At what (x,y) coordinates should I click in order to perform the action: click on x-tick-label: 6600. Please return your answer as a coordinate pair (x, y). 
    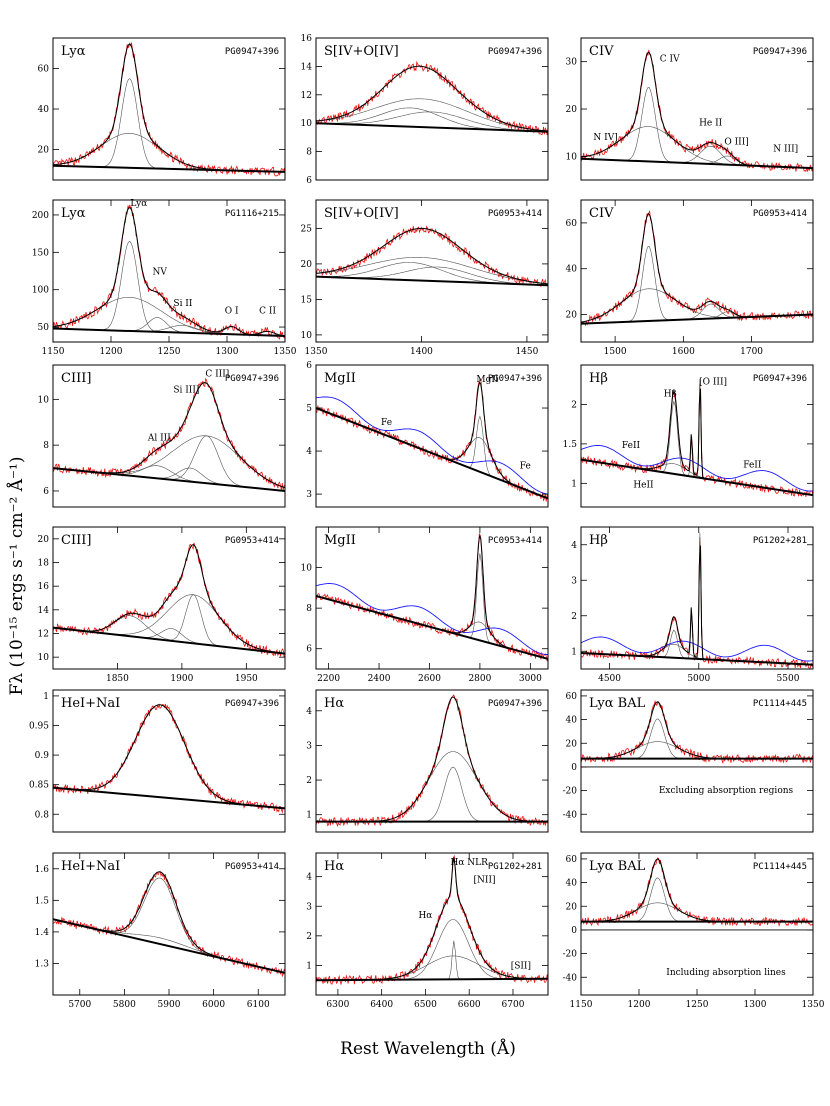
    Looking at the image, I should click on (469, 1005).